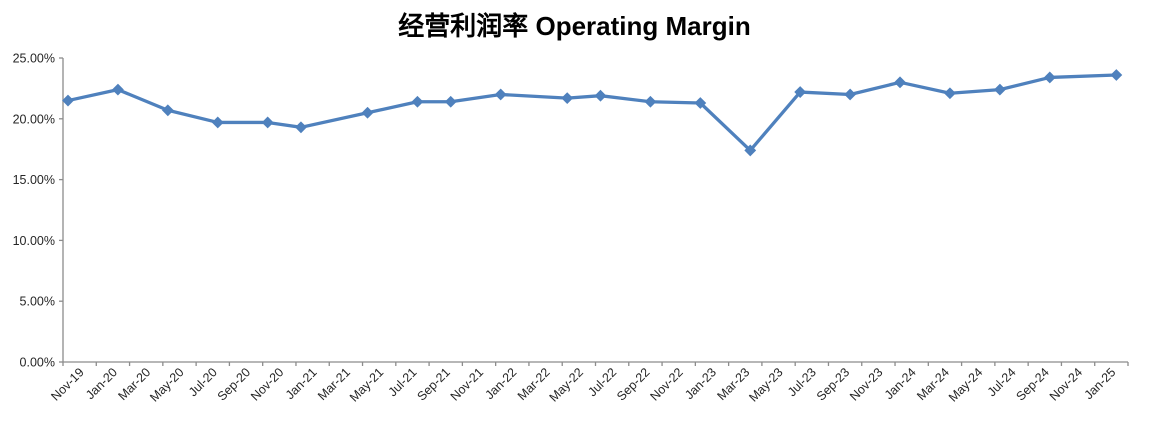 The image size is (1149, 431). What do you see at coordinates (833, 384) in the screenshot?
I see `x-axis-label: Sep-23` at bounding box center [833, 384].